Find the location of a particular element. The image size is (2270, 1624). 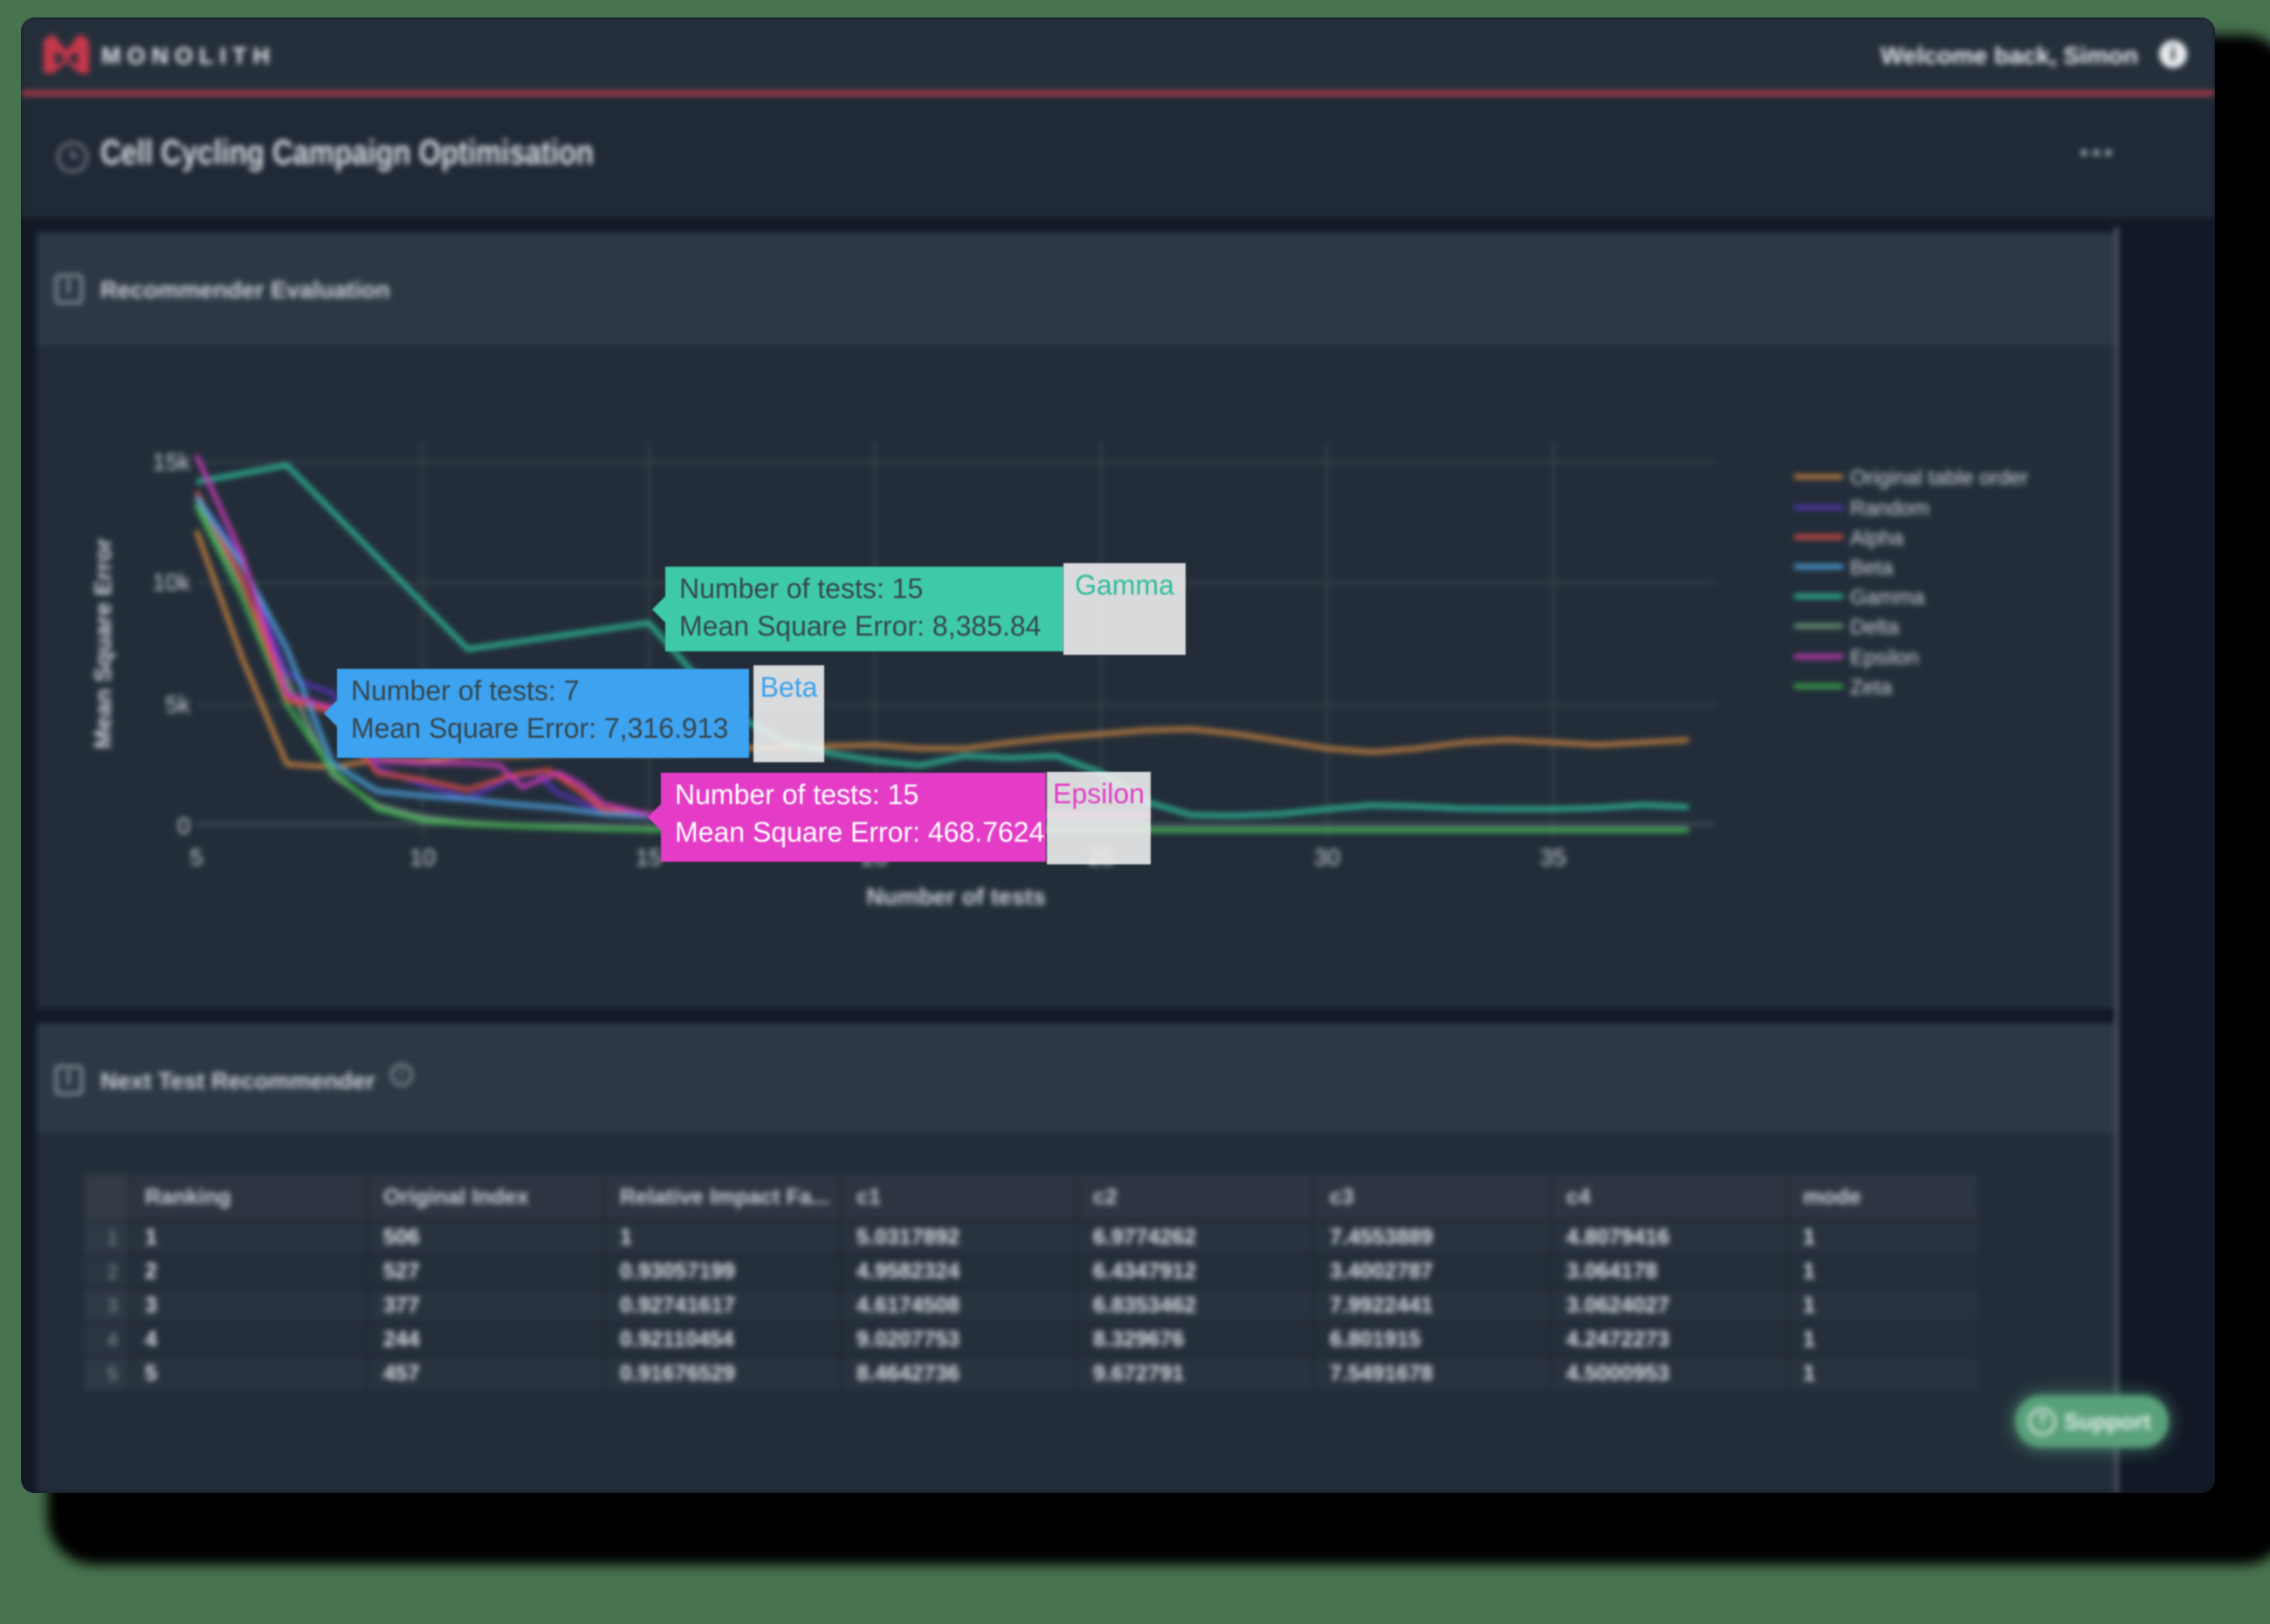

svg-text: Number of tests is located at coordinates (956, 897).